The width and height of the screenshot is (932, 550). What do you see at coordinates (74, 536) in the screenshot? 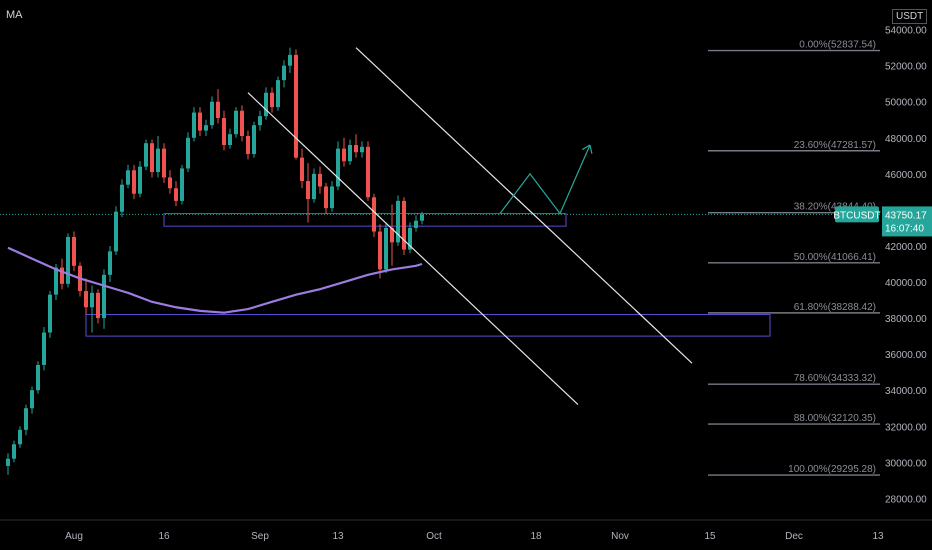
I see `x-tick-label: Aug` at bounding box center [74, 536].